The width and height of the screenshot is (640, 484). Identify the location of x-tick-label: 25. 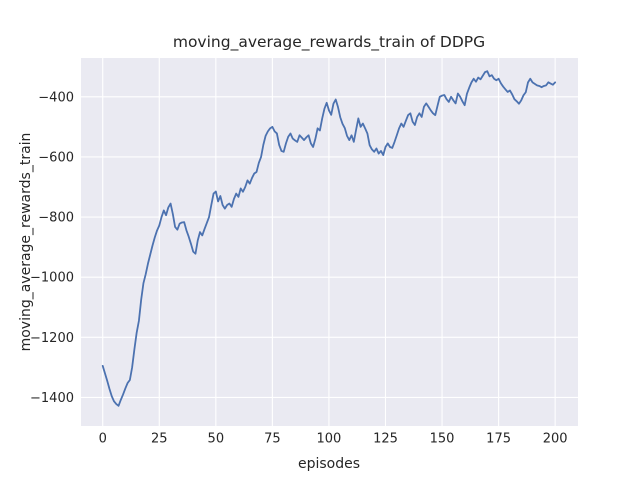
(159, 439).